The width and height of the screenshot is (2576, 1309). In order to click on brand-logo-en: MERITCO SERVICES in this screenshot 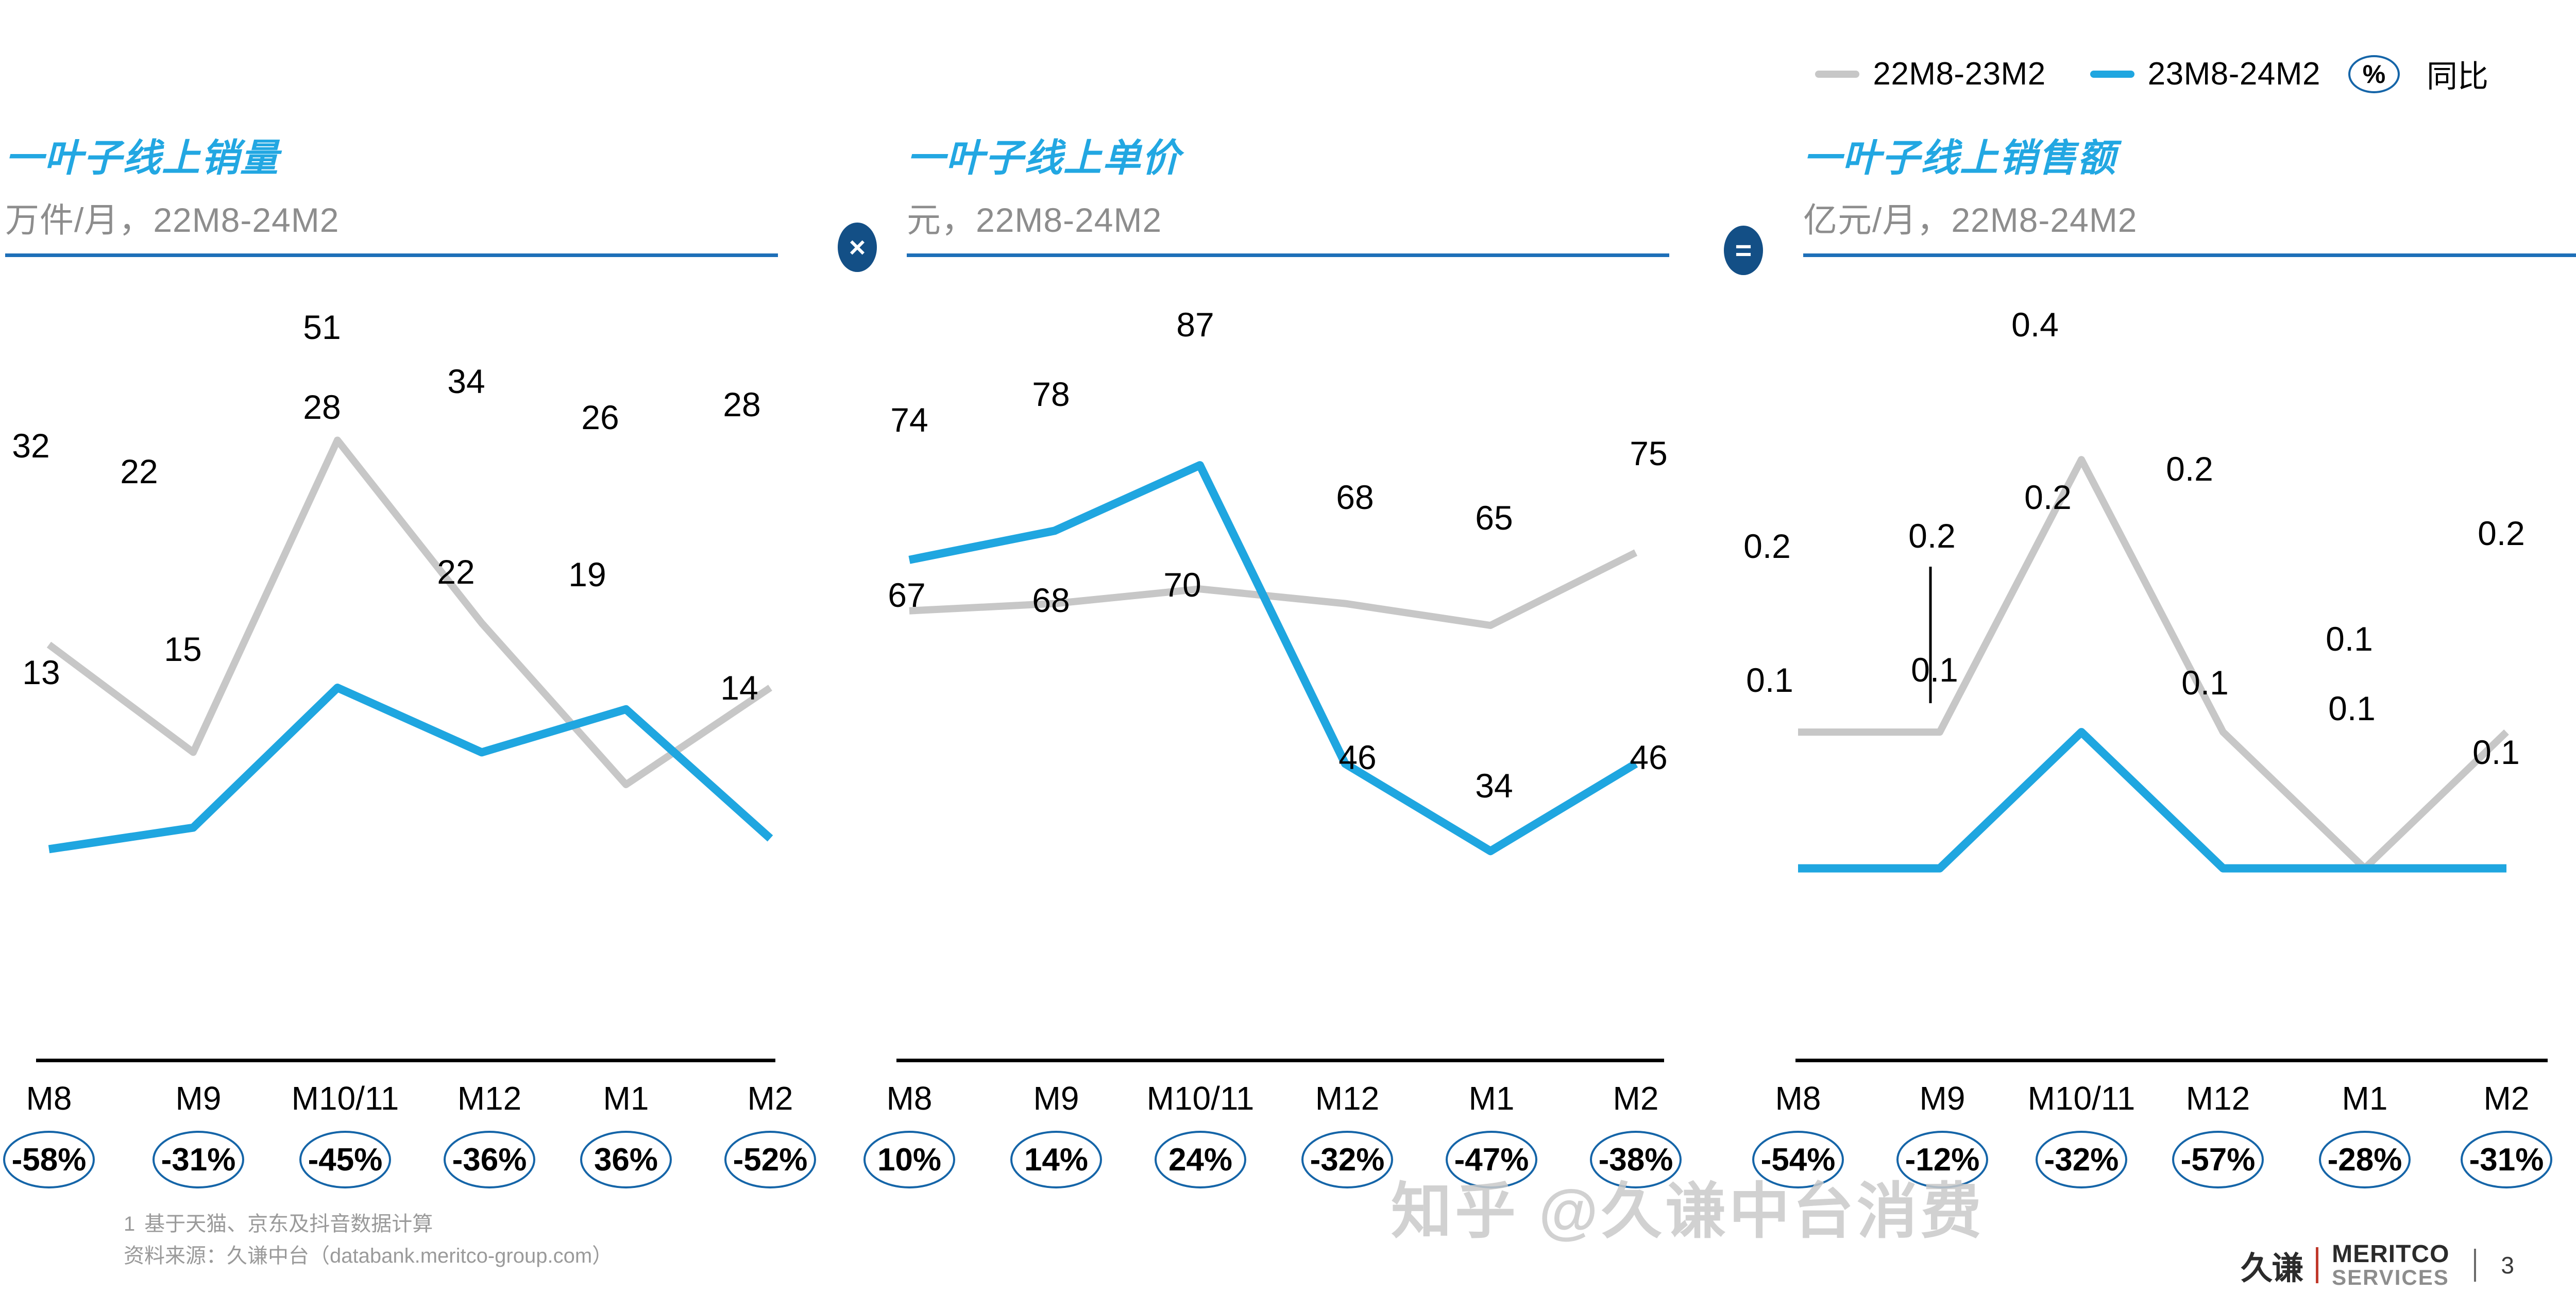, I will do `click(2390, 1265)`.